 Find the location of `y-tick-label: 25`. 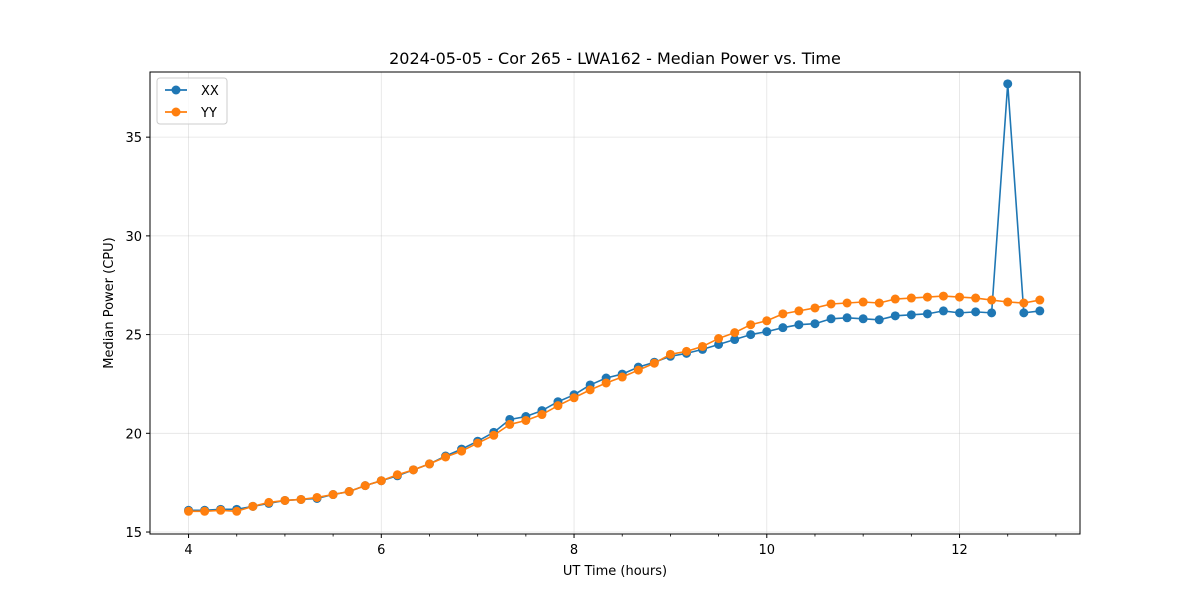

y-tick-label: 25 is located at coordinates (133, 336).